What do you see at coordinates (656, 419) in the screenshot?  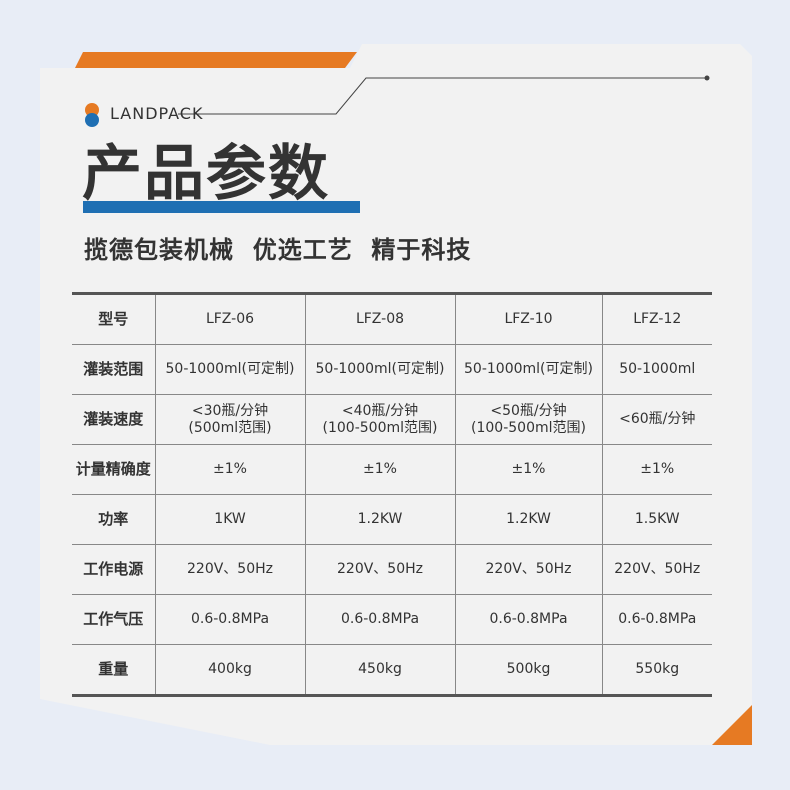 I see `table-cell: <60瓶/分钟` at bounding box center [656, 419].